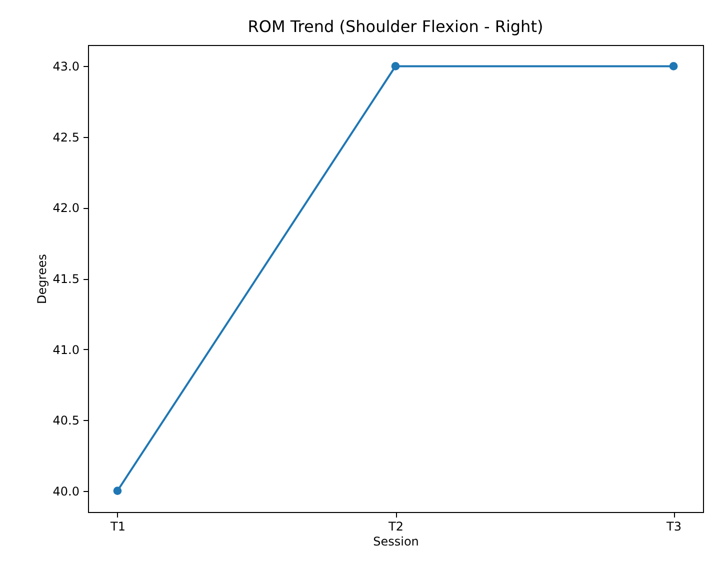  What do you see at coordinates (117, 527) in the screenshot?
I see `x-tick-label: T1` at bounding box center [117, 527].